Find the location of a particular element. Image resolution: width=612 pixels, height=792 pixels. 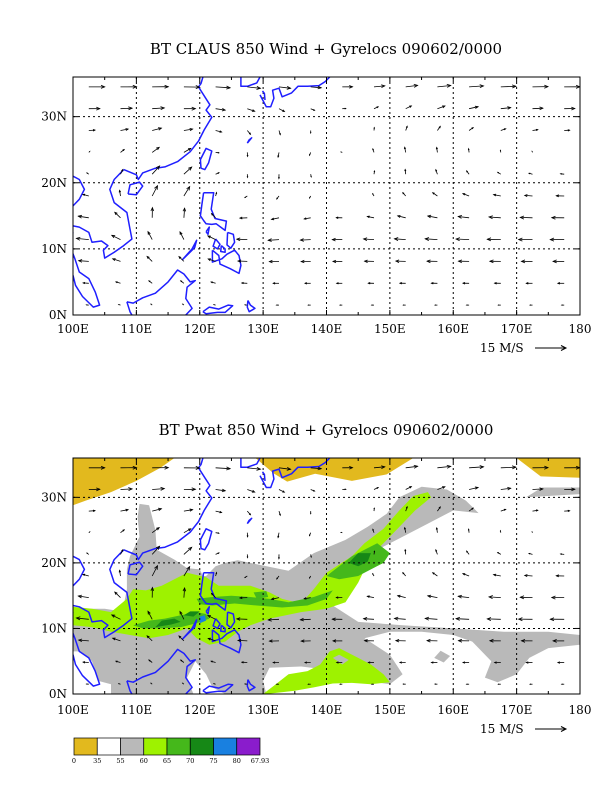

lat-tick-label: 10N is located at coordinates (54, 628).